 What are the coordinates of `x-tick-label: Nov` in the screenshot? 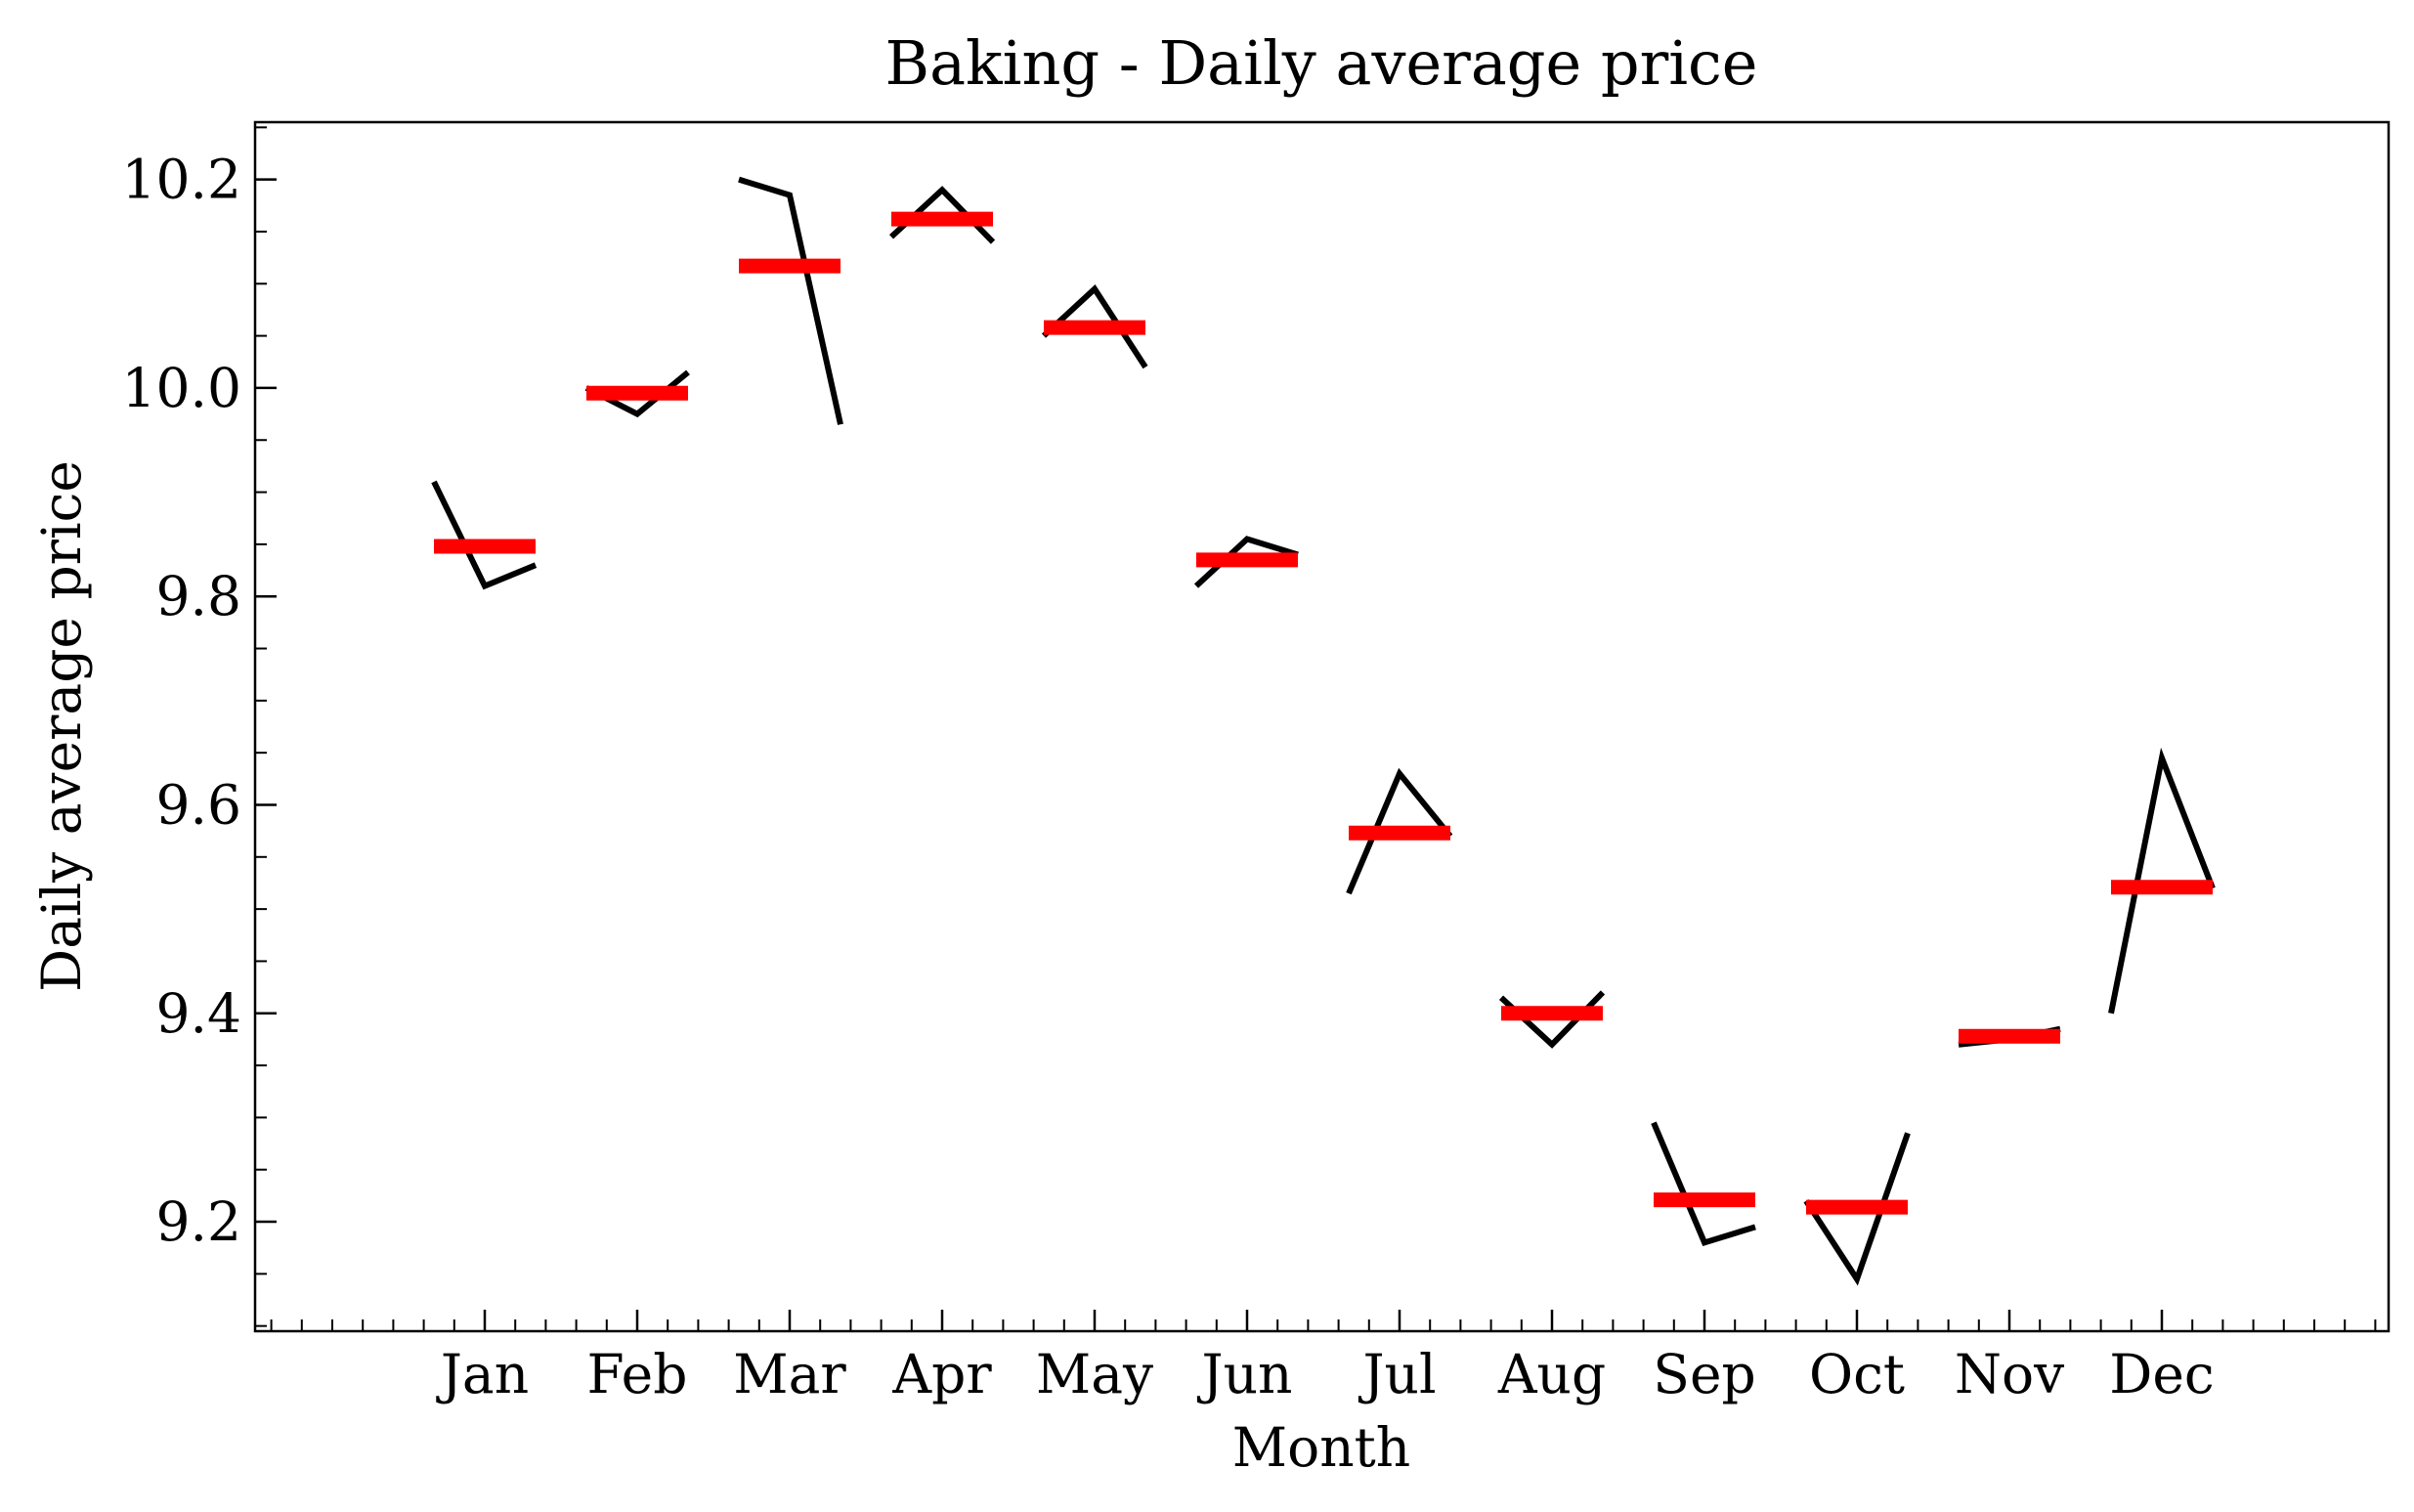 It's located at (2009, 1374).